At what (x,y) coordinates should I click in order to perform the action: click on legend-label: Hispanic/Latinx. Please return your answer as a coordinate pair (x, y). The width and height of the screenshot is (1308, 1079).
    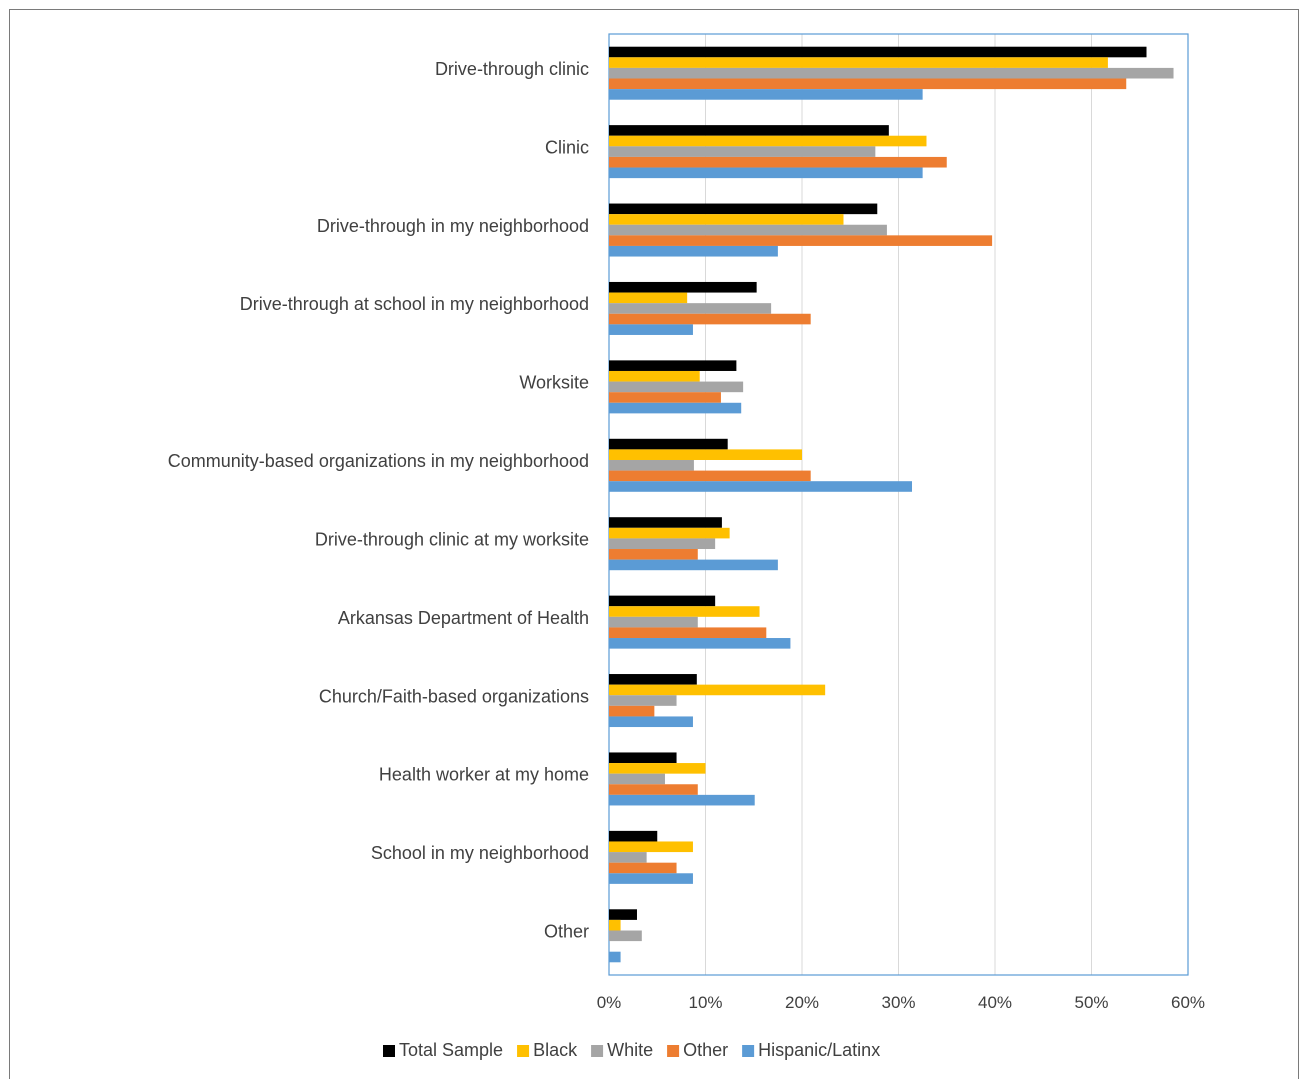
    Looking at the image, I should click on (819, 1050).